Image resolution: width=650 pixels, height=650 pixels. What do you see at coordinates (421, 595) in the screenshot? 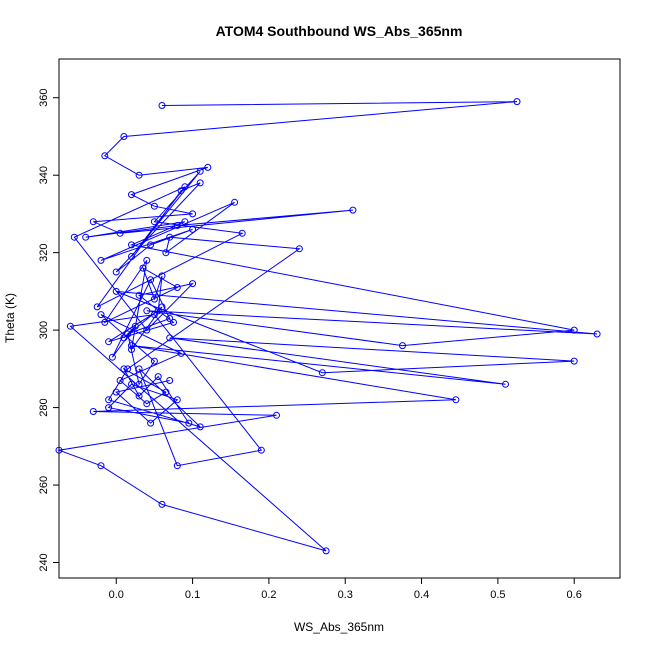
I see `x-tick-label: 0.4` at bounding box center [421, 595].